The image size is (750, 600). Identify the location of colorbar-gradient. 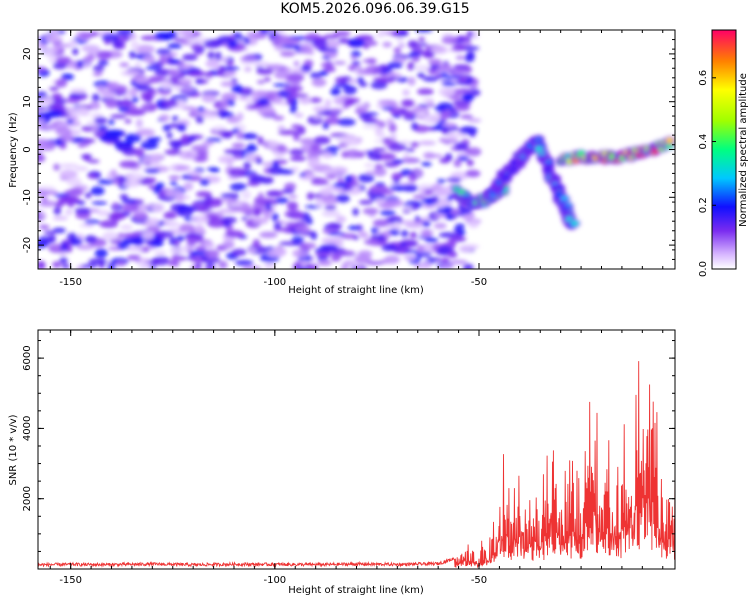
(724, 149).